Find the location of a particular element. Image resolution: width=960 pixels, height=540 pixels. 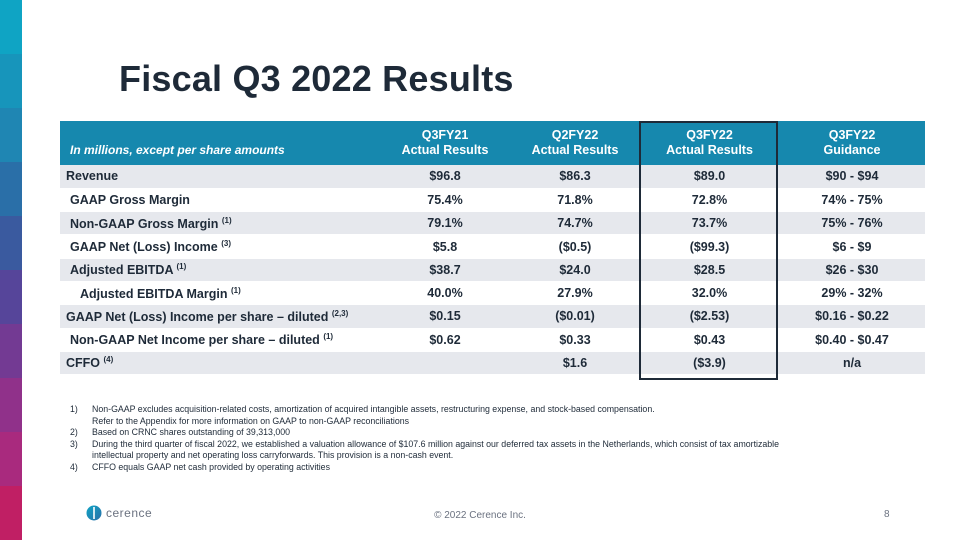

row-label: CFFO (4) is located at coordinates (220, 363).